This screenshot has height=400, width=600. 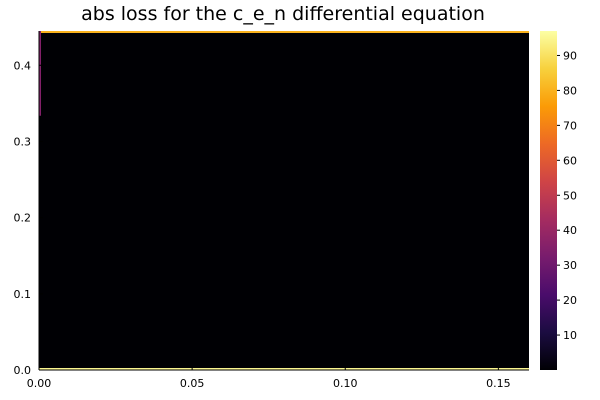 What do you see at coordinates (548, 200) in the screenshot?
I see `colorbar-bar` at bounding box center [548, 200].